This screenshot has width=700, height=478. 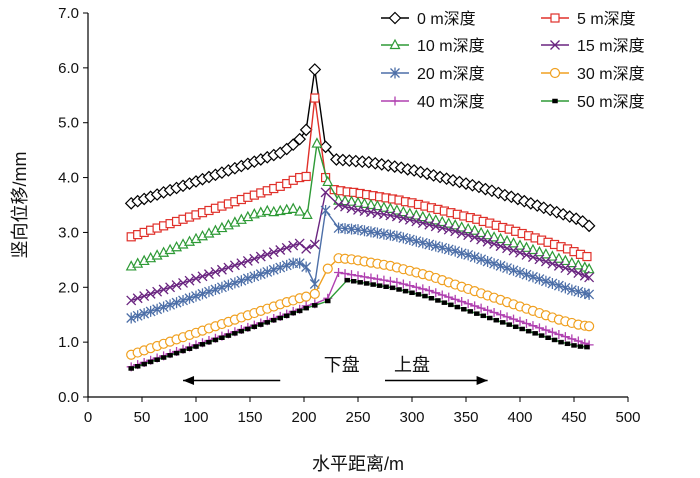 What do you see at coordinates (68, 397) in the screenshot?
I see `y-tick-label: 0.0` at bounding box center [68, 397].